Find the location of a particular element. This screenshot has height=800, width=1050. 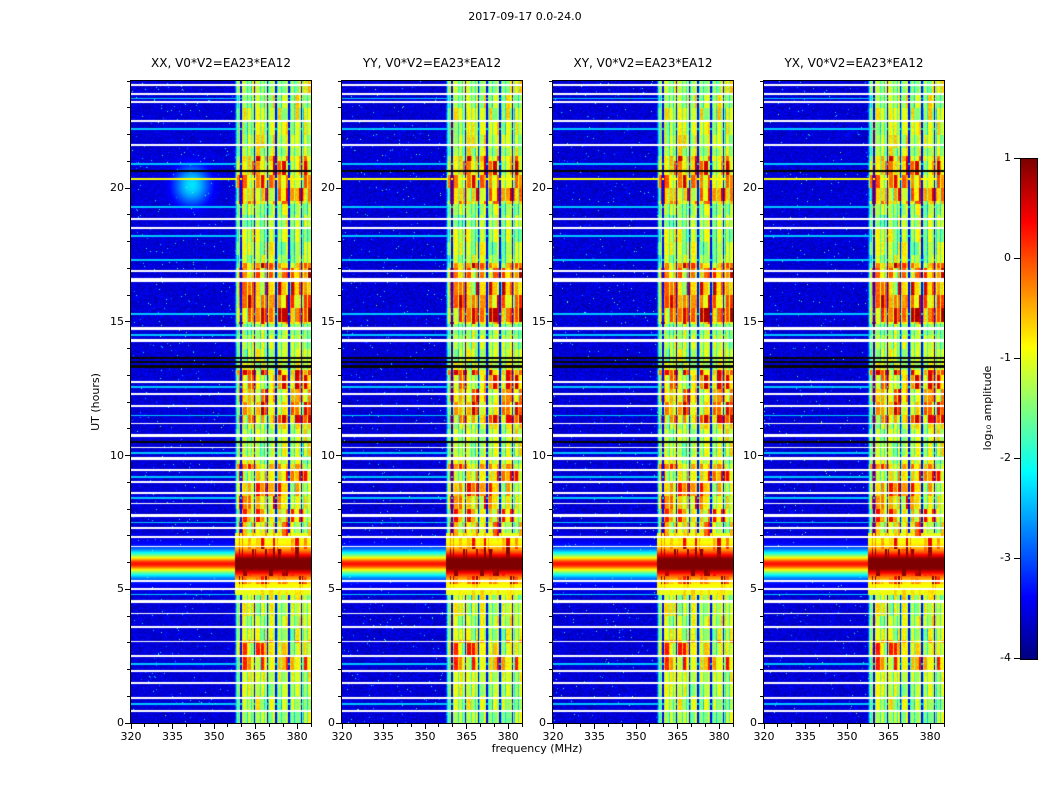

x-tick-label: 350 is located at coordinates (425, 736).